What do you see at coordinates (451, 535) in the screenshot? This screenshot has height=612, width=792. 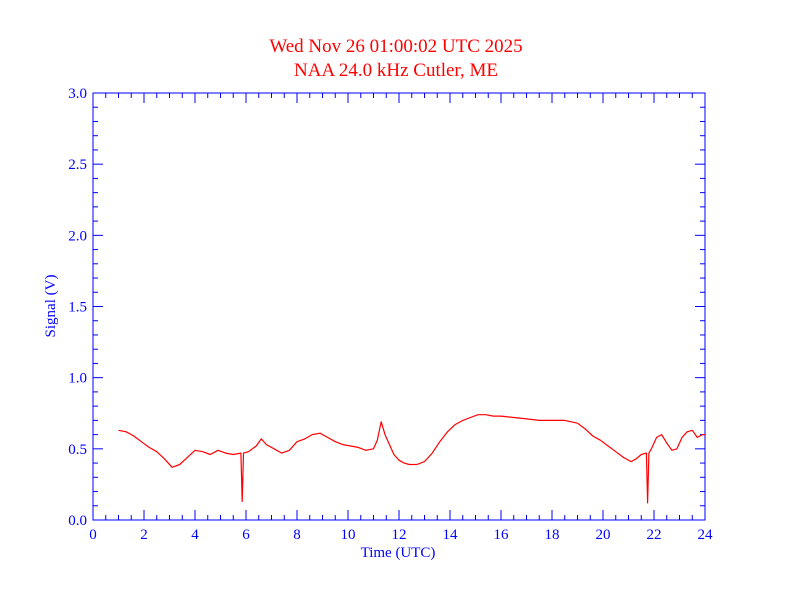 I see `x-tick-label: 14` at bounding box center [451, 535].